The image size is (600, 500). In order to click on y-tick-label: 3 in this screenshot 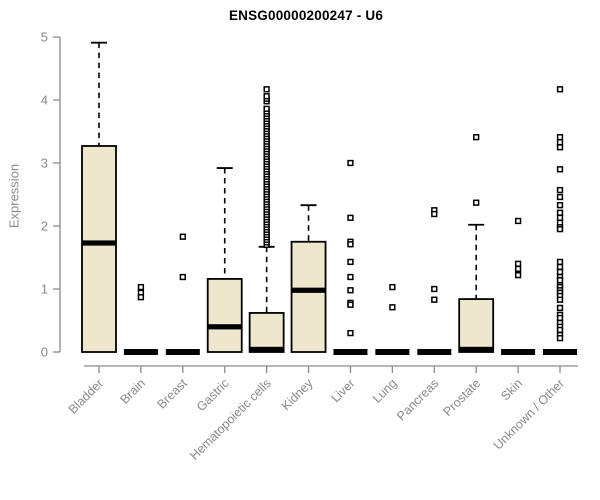, I will do `click(44, 163)`.